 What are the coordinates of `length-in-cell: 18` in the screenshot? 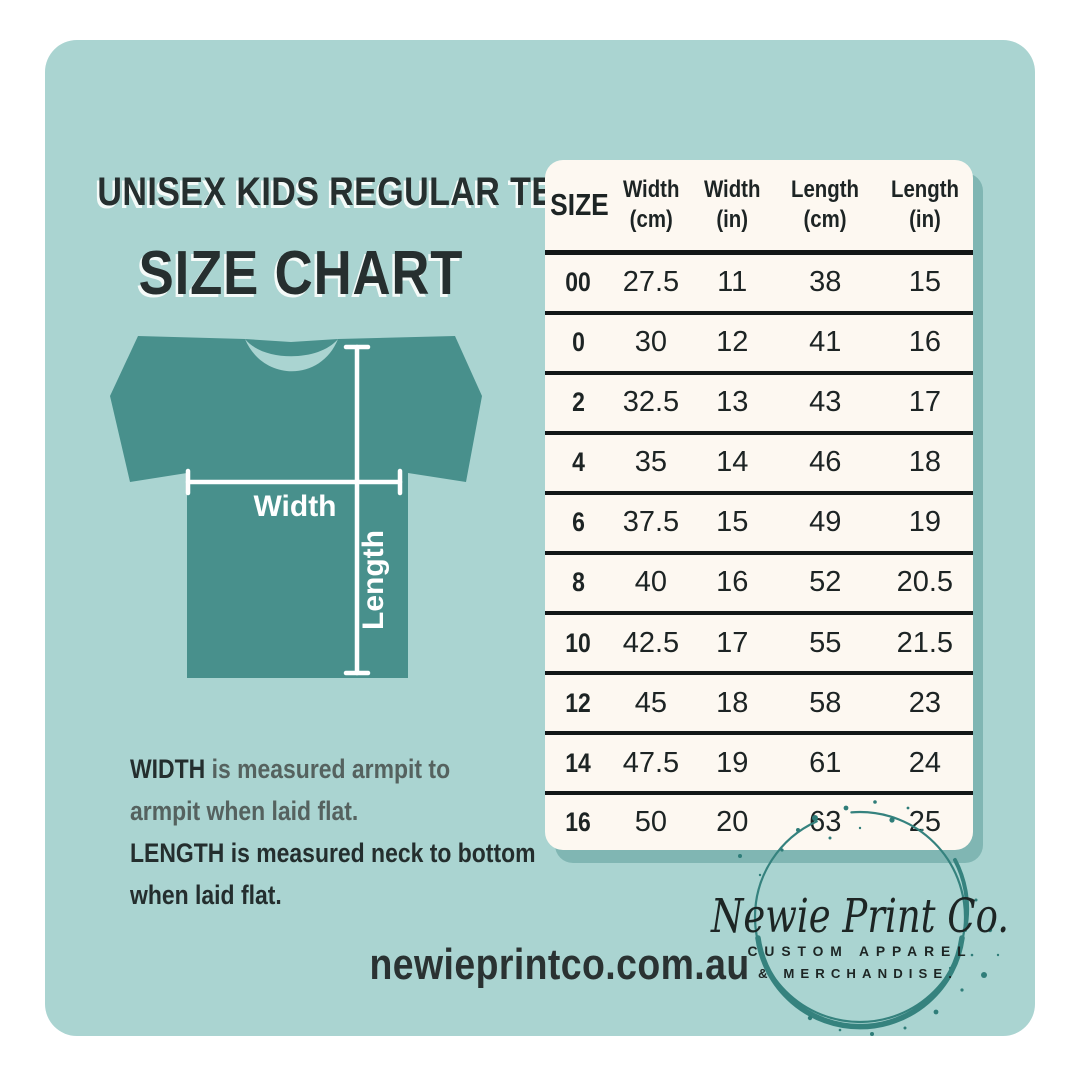 It's located at (924, 462).